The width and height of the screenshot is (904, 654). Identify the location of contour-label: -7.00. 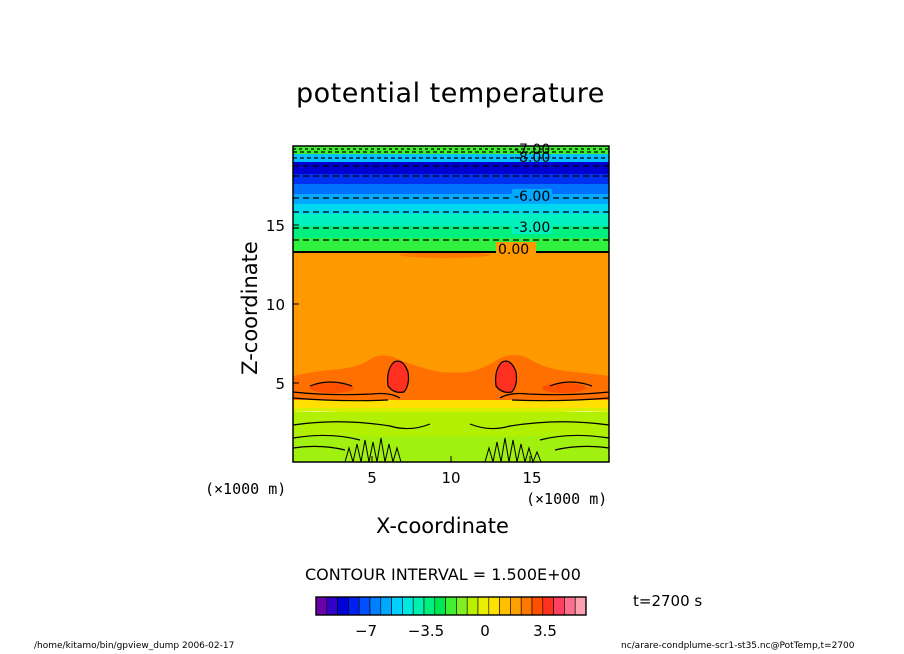
(532, 150).